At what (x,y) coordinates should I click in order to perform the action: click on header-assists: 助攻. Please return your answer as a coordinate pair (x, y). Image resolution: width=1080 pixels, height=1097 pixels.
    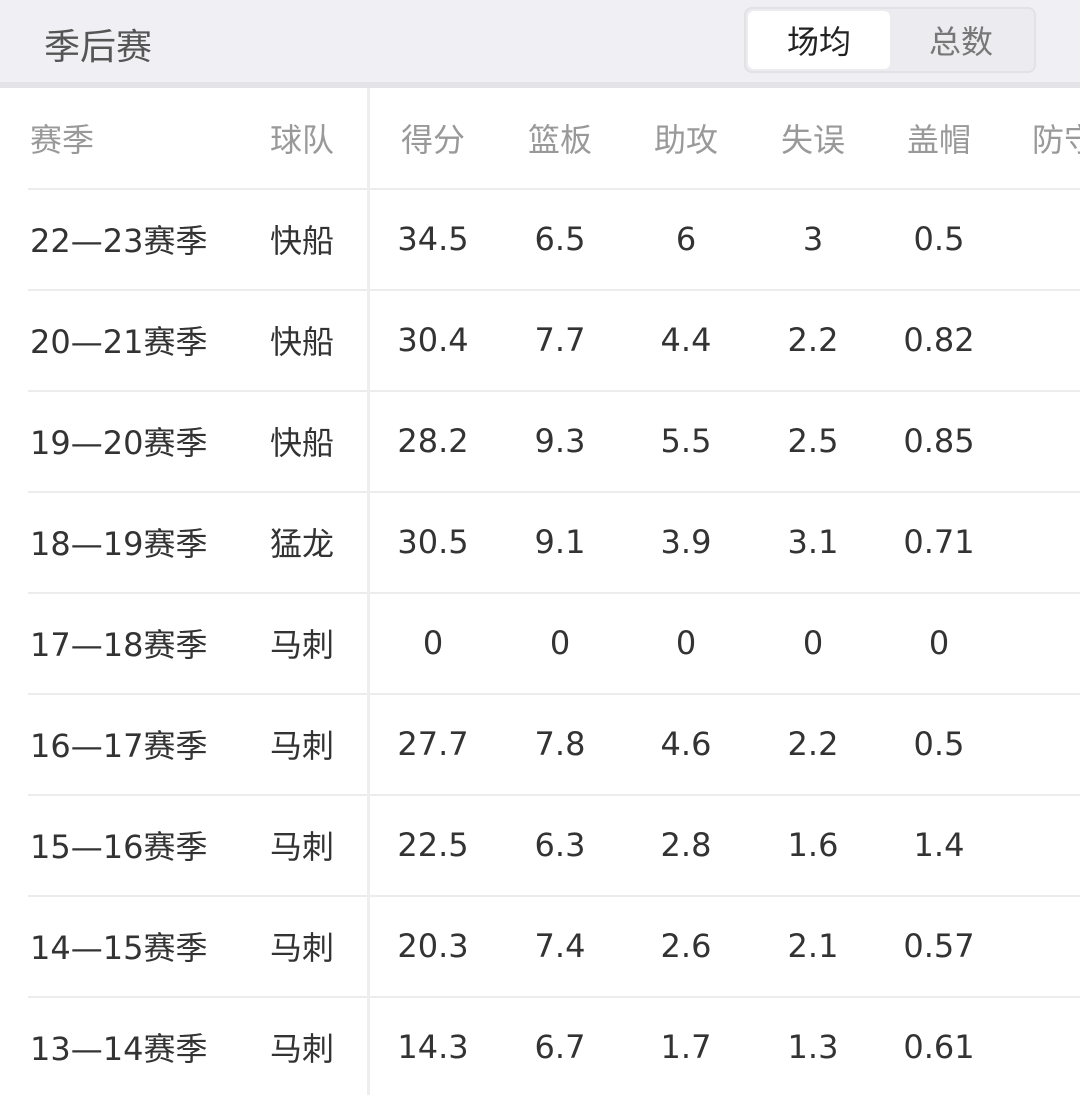
    Looking at the image, I should click on (685, 140).